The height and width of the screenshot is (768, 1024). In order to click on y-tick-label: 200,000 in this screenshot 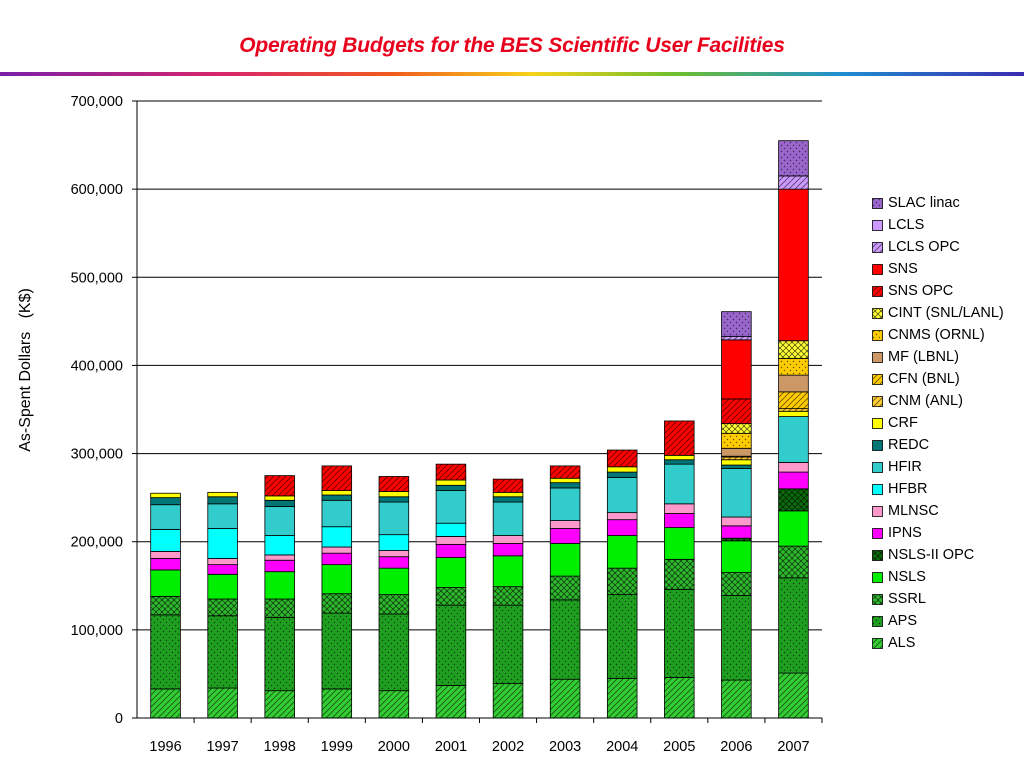, I will do `click(97, 543)`.